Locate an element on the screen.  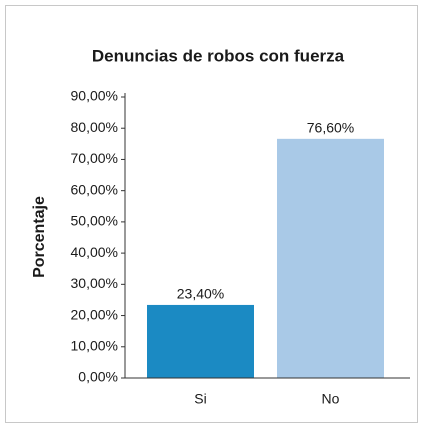
y-tick-label: 30,00% is located at coordinates (94, 283).